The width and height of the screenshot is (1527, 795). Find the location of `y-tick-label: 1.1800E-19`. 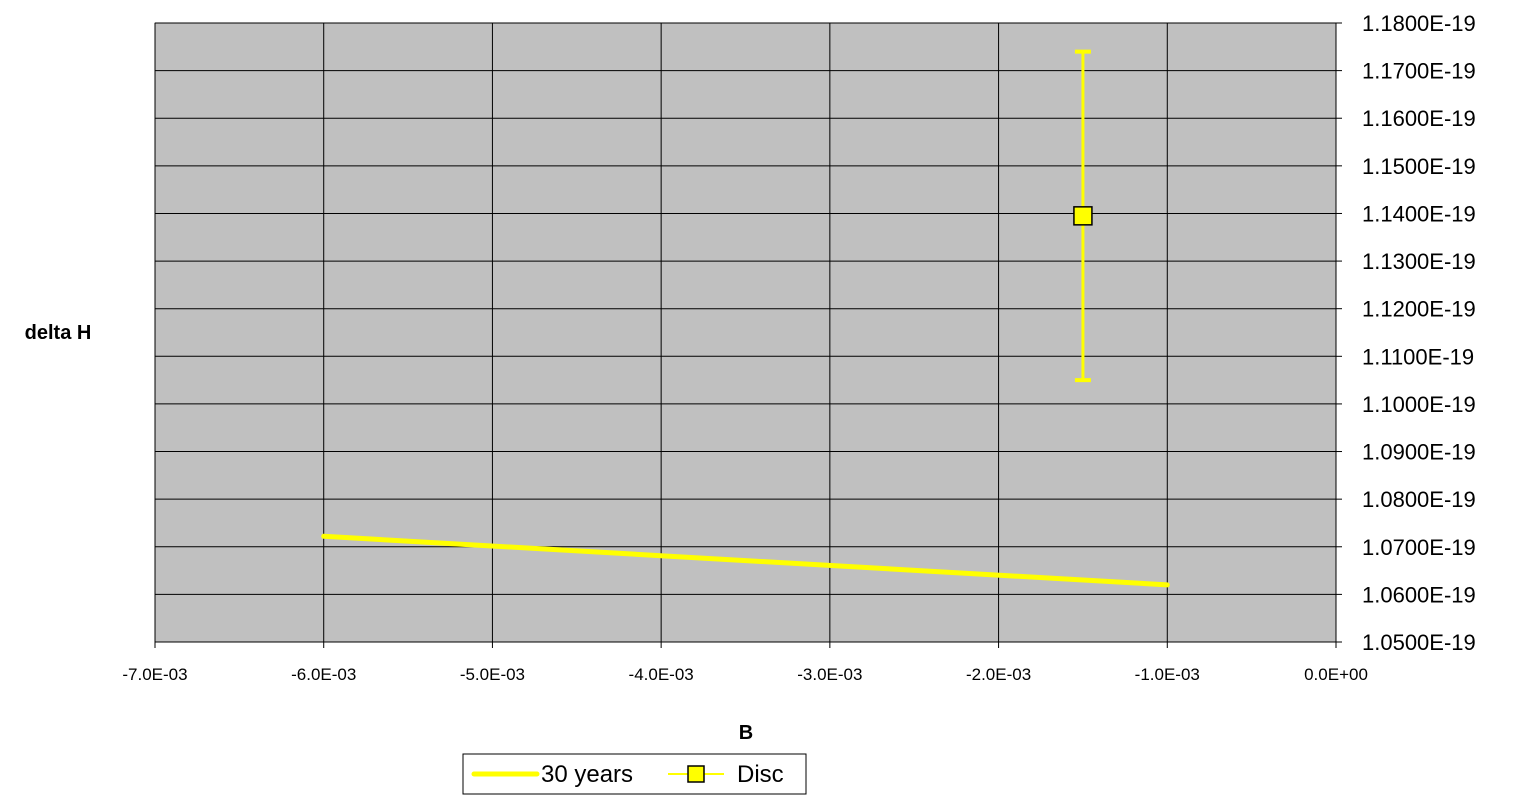

y-tick-label: 1.1800E-19 is located at coordinates (1419, 23).